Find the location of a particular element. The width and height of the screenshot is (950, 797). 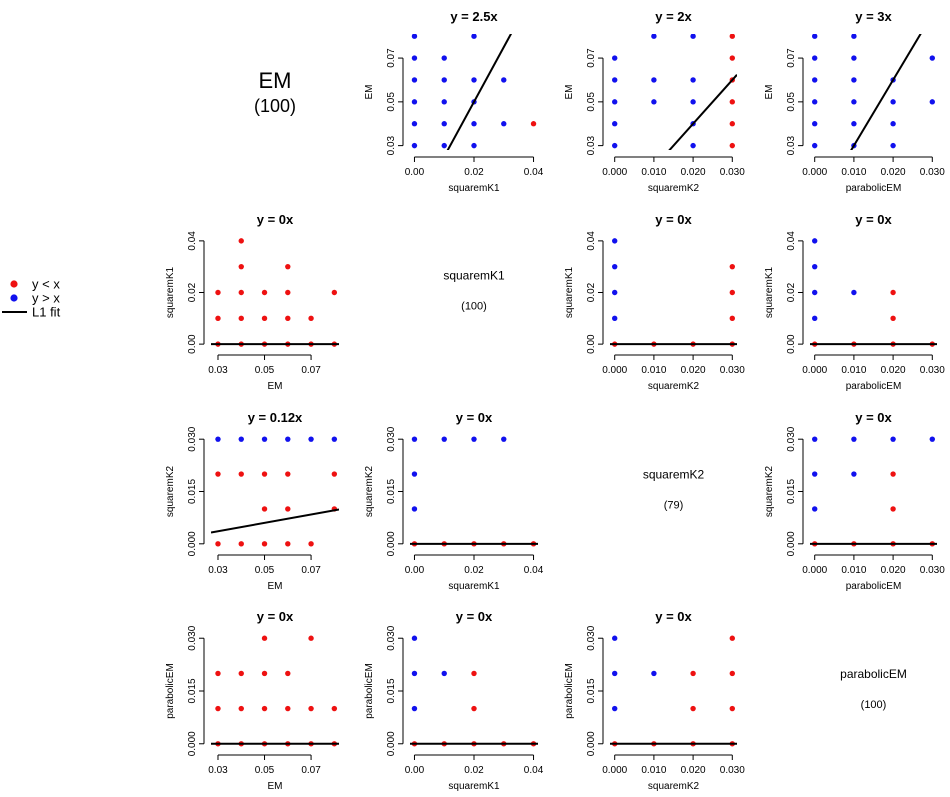

panel-title: y = 0.12x is located at coordinates (275, 417).